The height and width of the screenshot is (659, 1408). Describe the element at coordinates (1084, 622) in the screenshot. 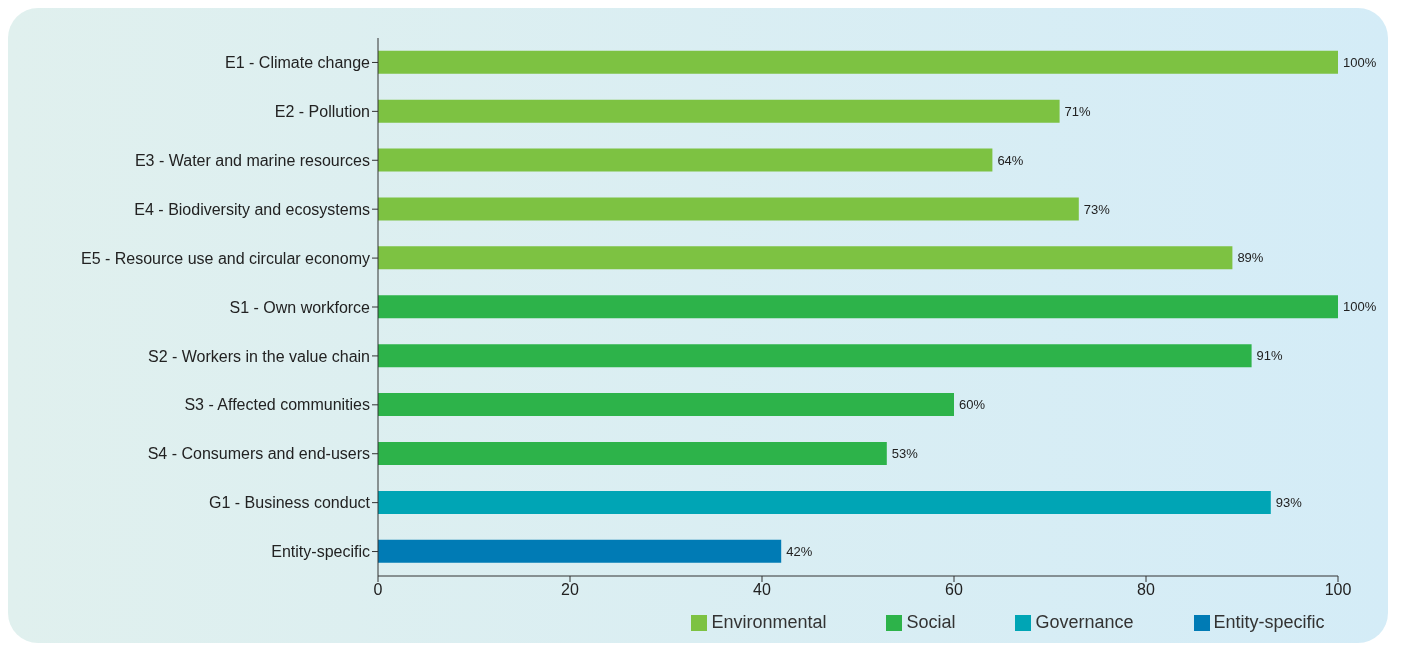

I see `legend-label: Governance` at that location.